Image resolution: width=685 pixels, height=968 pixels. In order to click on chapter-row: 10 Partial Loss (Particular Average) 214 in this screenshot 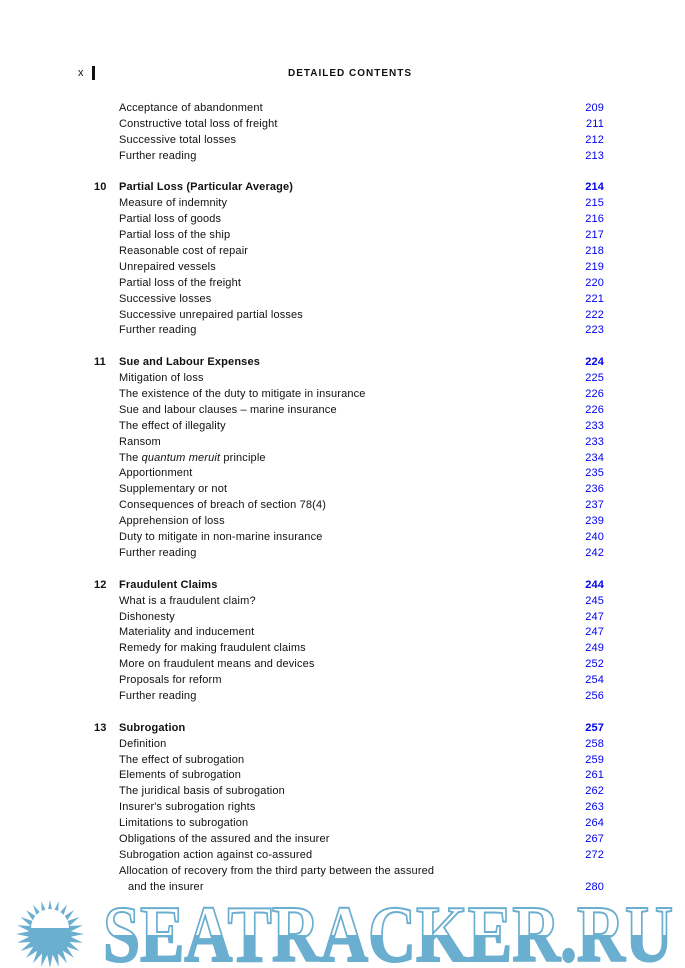, I will do `click(342, 188)`.